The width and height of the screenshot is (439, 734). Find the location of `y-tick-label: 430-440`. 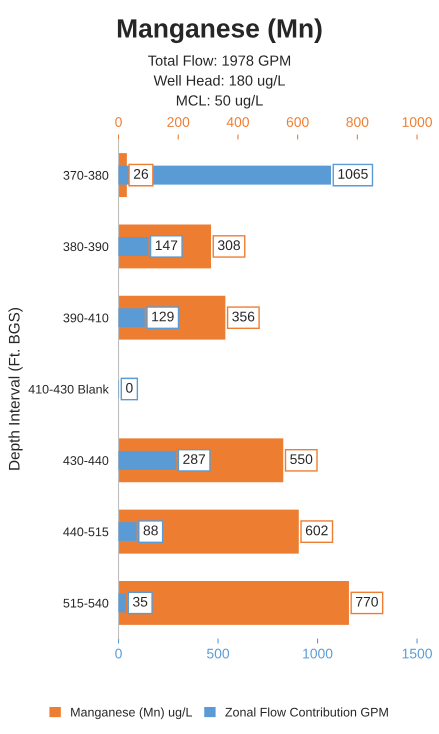

y-tick-label: 430-440 is located at coordinates (85, 460).